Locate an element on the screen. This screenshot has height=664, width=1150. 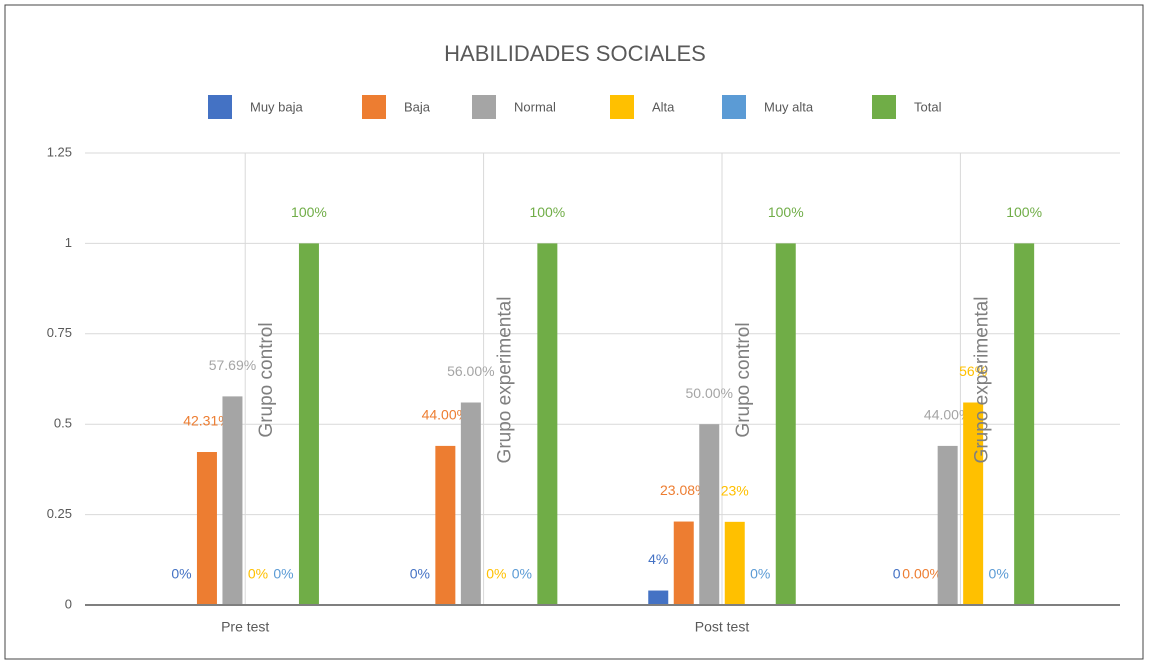
data-label: 23% is located at coordinates (735, 491).